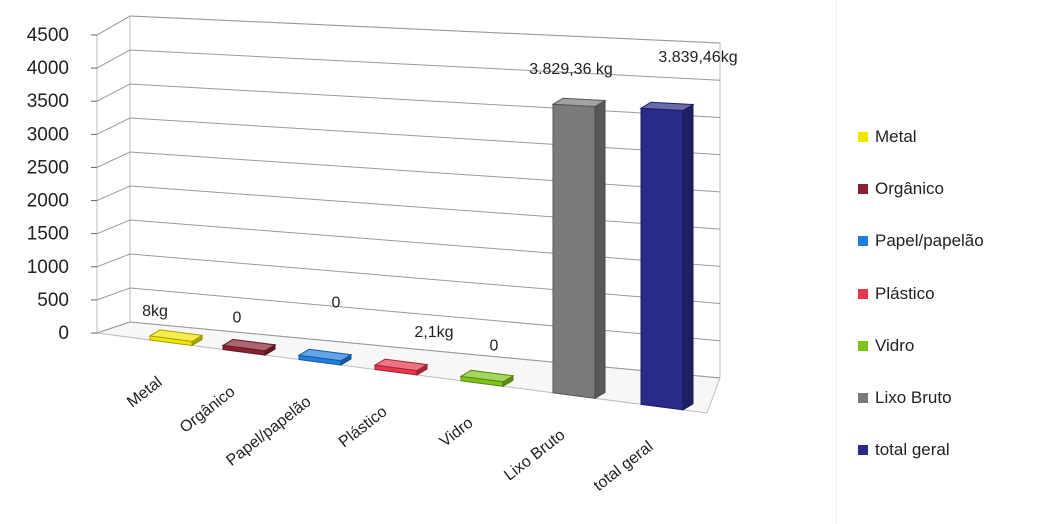  Describe the element at coordinates (63, 333) in the screenshot. I see `y-tick-label: 0` at that location.